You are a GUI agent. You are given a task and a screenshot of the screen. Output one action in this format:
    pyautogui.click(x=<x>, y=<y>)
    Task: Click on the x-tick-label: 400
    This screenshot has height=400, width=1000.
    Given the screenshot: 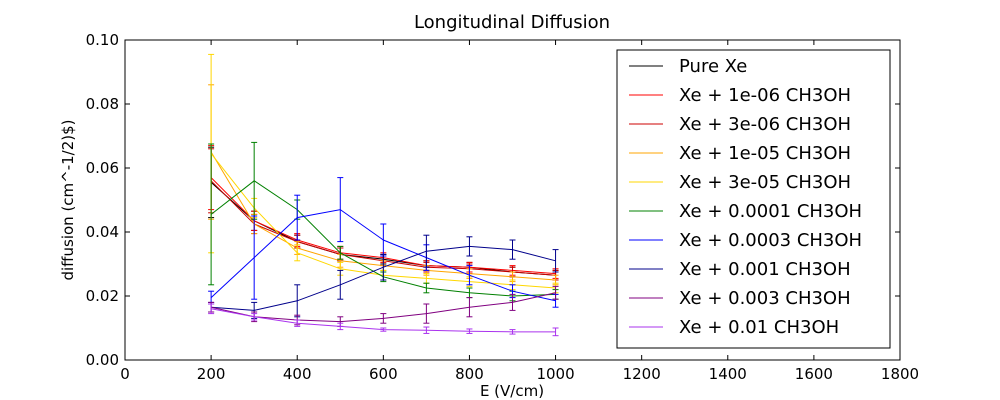 What is the action you would take?
    pyautogui.click(x=297, y=374)
    